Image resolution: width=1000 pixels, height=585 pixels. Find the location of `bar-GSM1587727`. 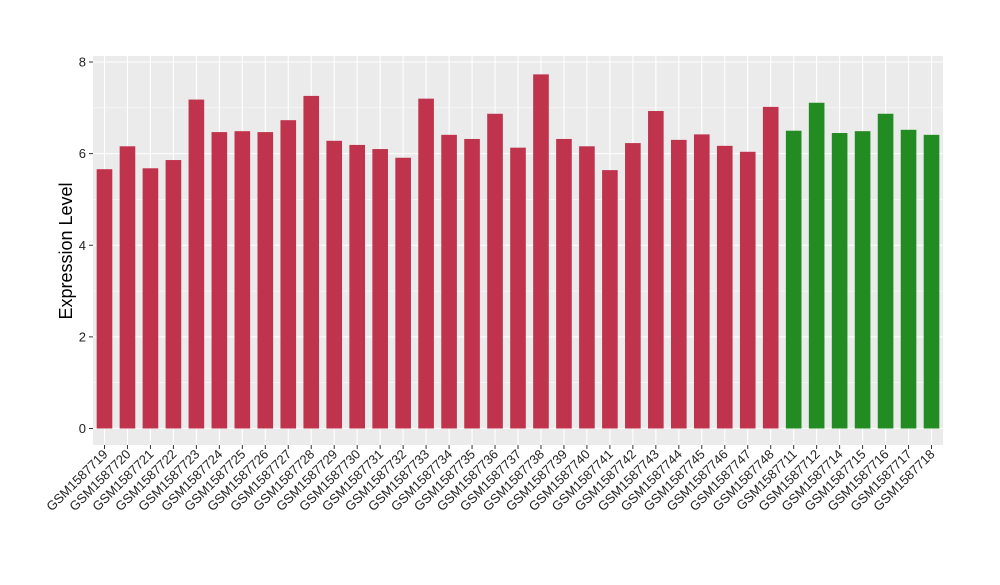

bar-GSM1587727 is located at coordinates (288, 274).